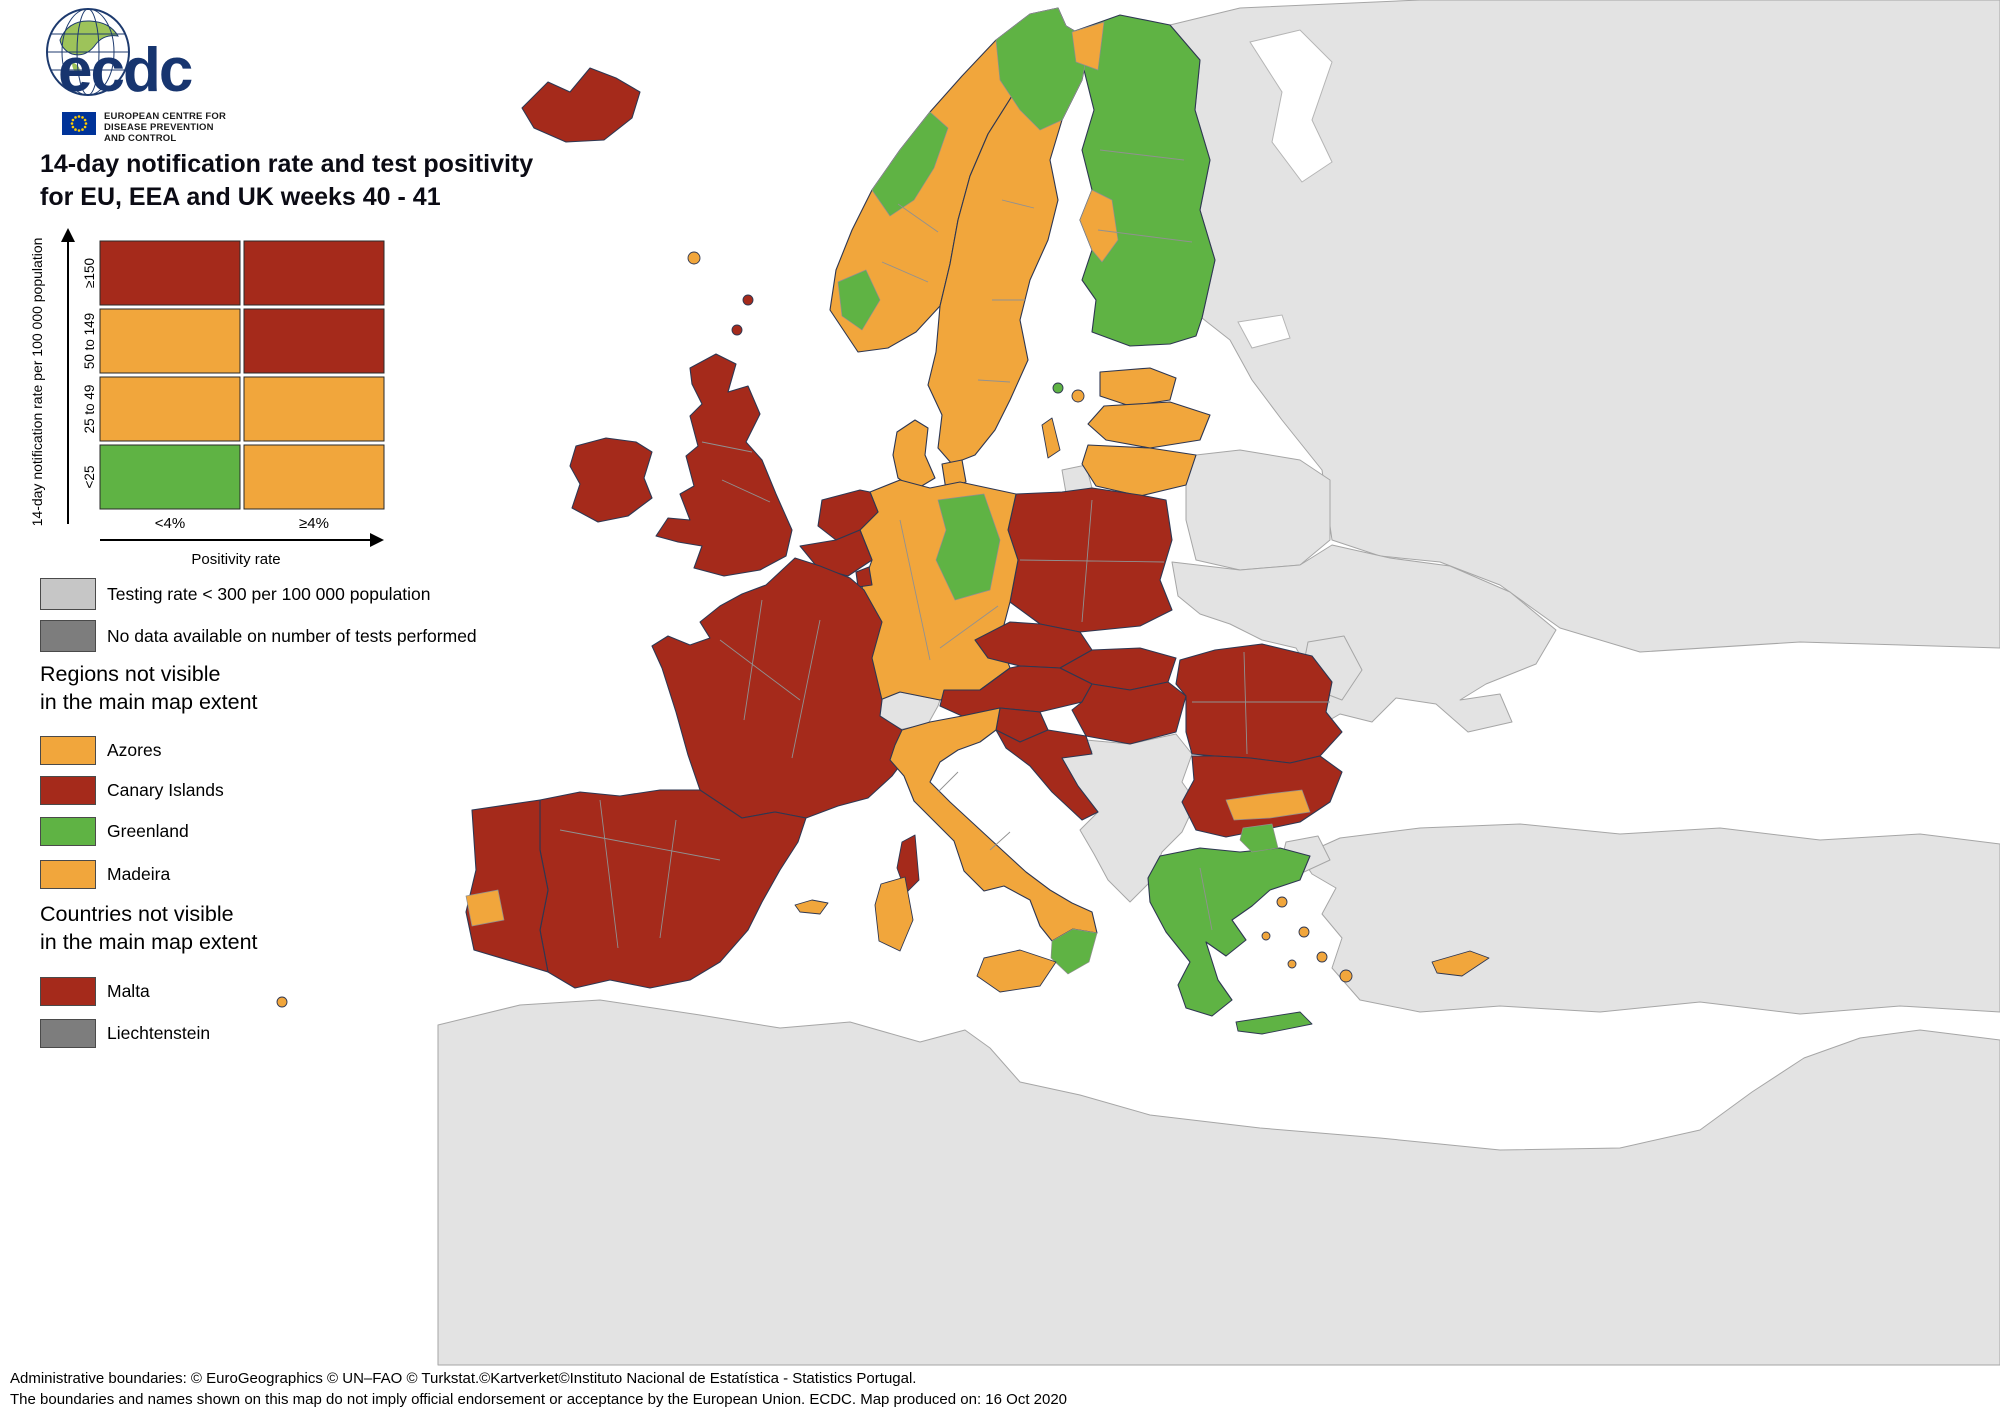 This screenshot has height=1412, width=2000. I want to click on eu-flag-icon, so click(79, 123).